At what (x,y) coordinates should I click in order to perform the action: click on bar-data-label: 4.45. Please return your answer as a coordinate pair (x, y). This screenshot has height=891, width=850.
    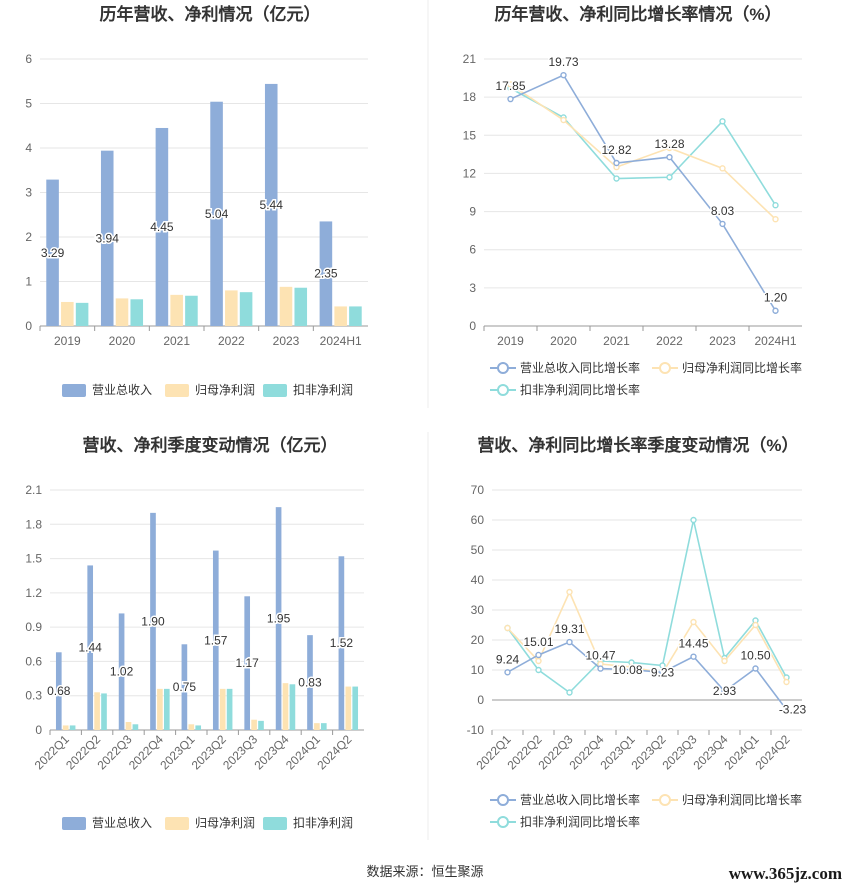
    Looking at the image, I should click on (162, 227).